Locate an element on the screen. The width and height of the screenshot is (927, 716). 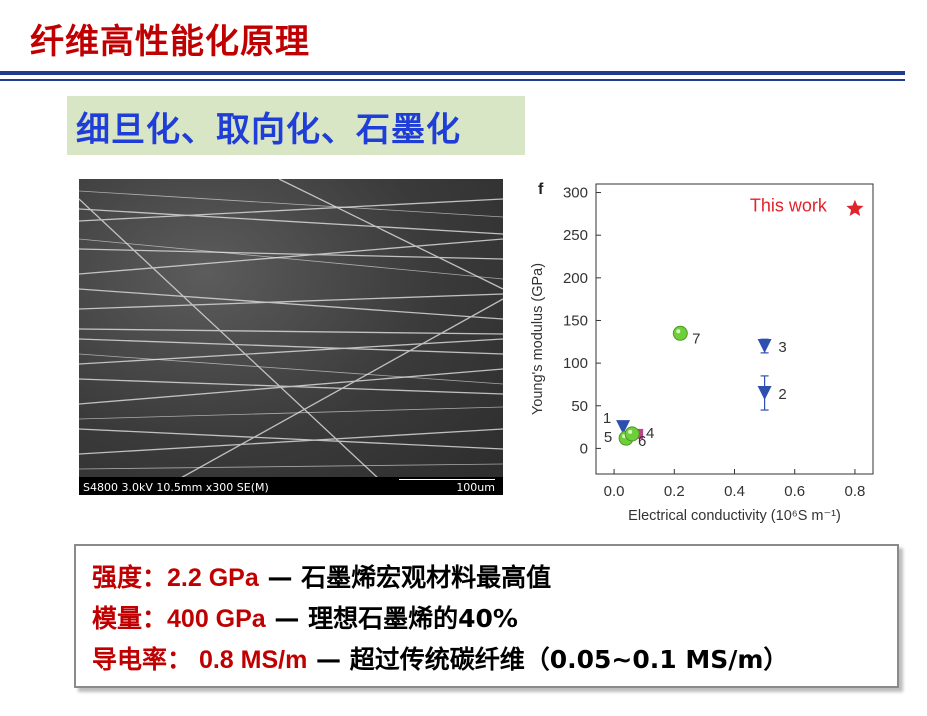
strength-line: 强度：2.2 GPa — 石墨烯宏观材料最高值 is located at coordinates (321, 576).